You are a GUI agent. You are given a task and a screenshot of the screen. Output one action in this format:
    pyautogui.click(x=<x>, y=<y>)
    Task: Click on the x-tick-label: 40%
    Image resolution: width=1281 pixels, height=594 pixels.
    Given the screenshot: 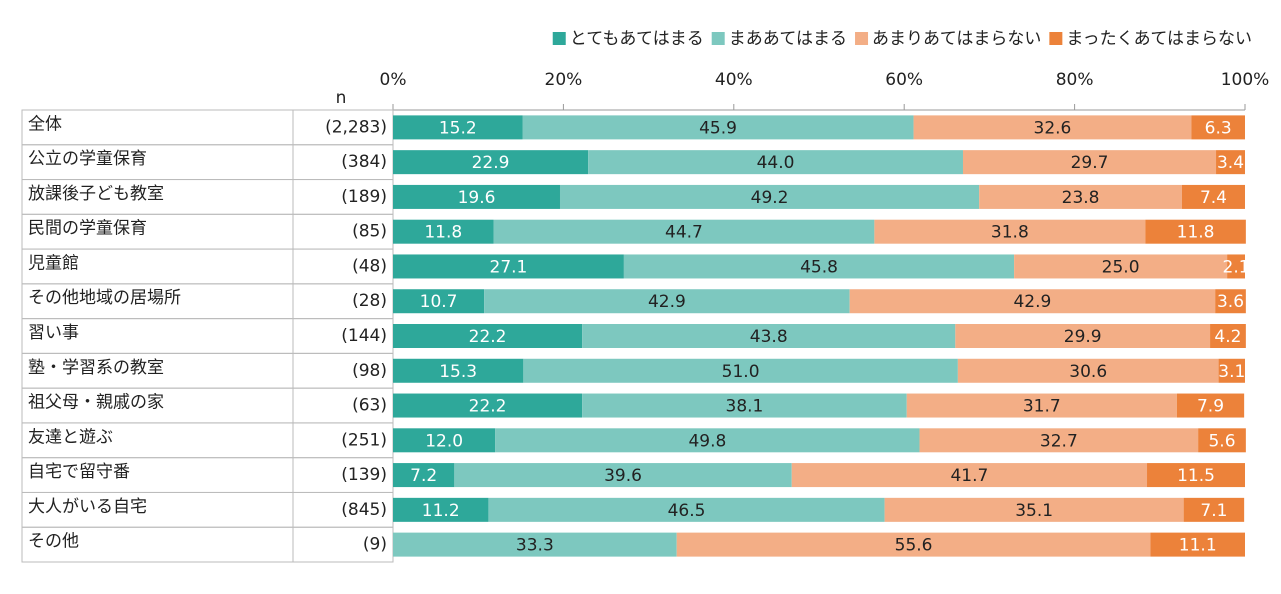 What is the action you would take?
    pyautogui.click(x=734, y=80)
    